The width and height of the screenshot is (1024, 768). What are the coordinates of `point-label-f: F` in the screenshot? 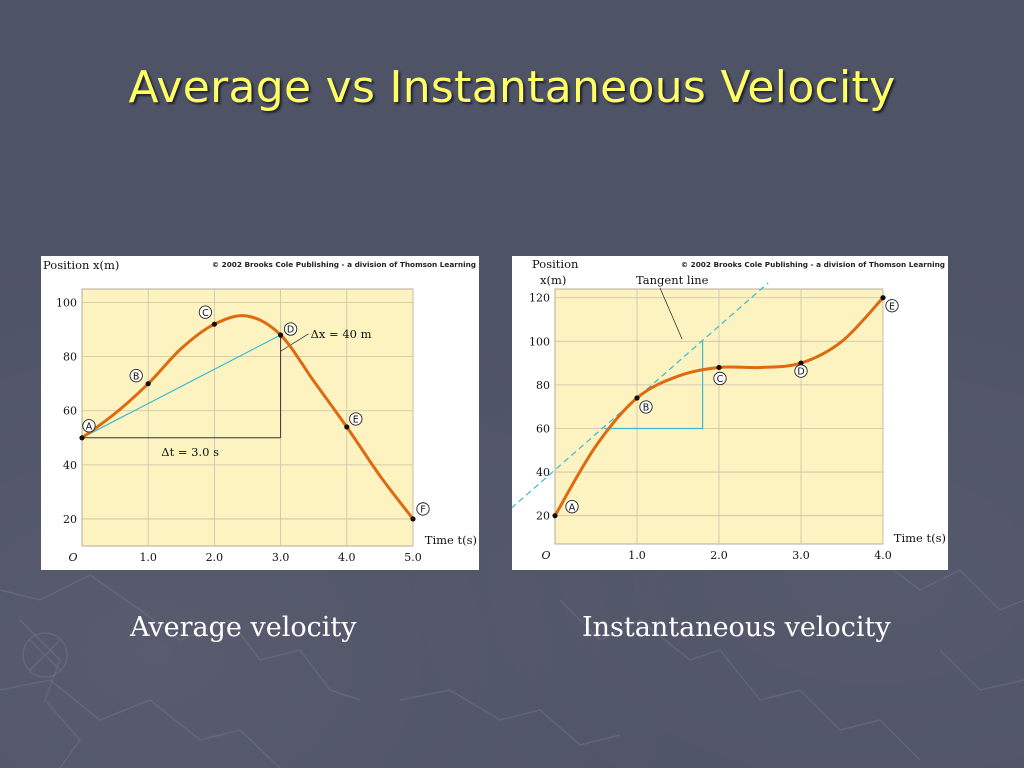 It's located at (422, 510).